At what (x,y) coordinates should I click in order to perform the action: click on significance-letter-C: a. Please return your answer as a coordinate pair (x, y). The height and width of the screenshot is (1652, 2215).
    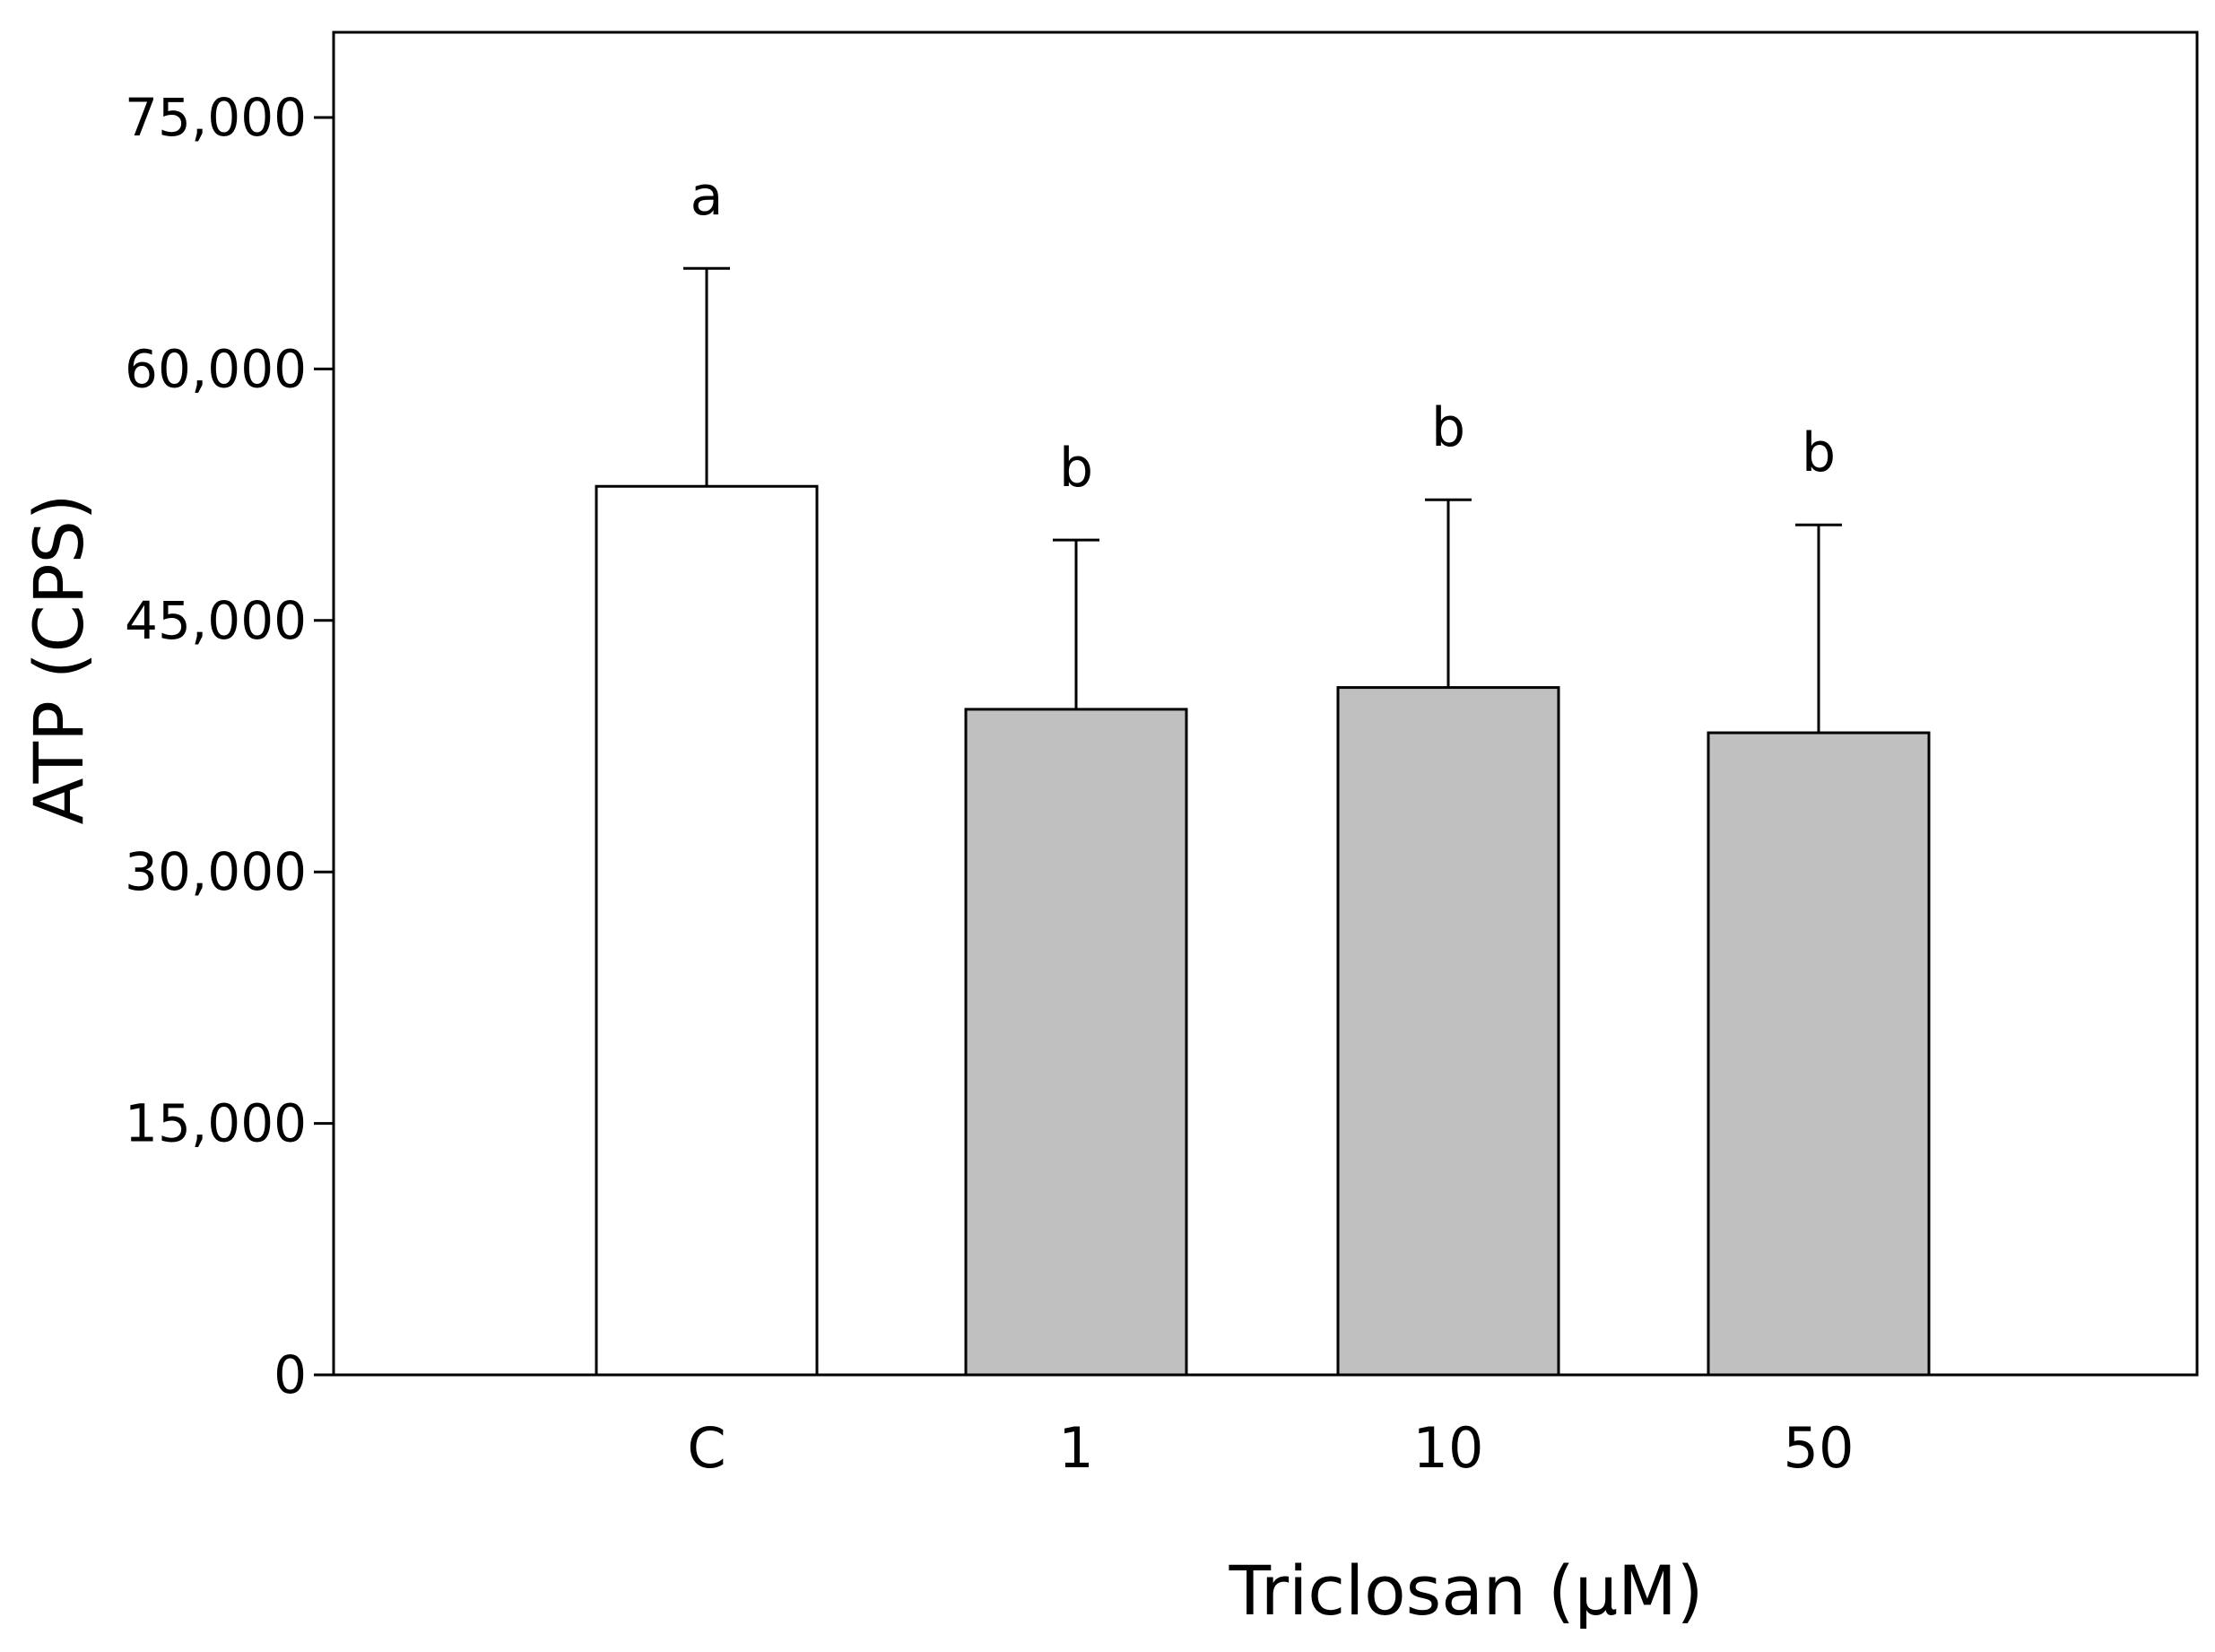
    Looking at the image, I should click on (707, 196).